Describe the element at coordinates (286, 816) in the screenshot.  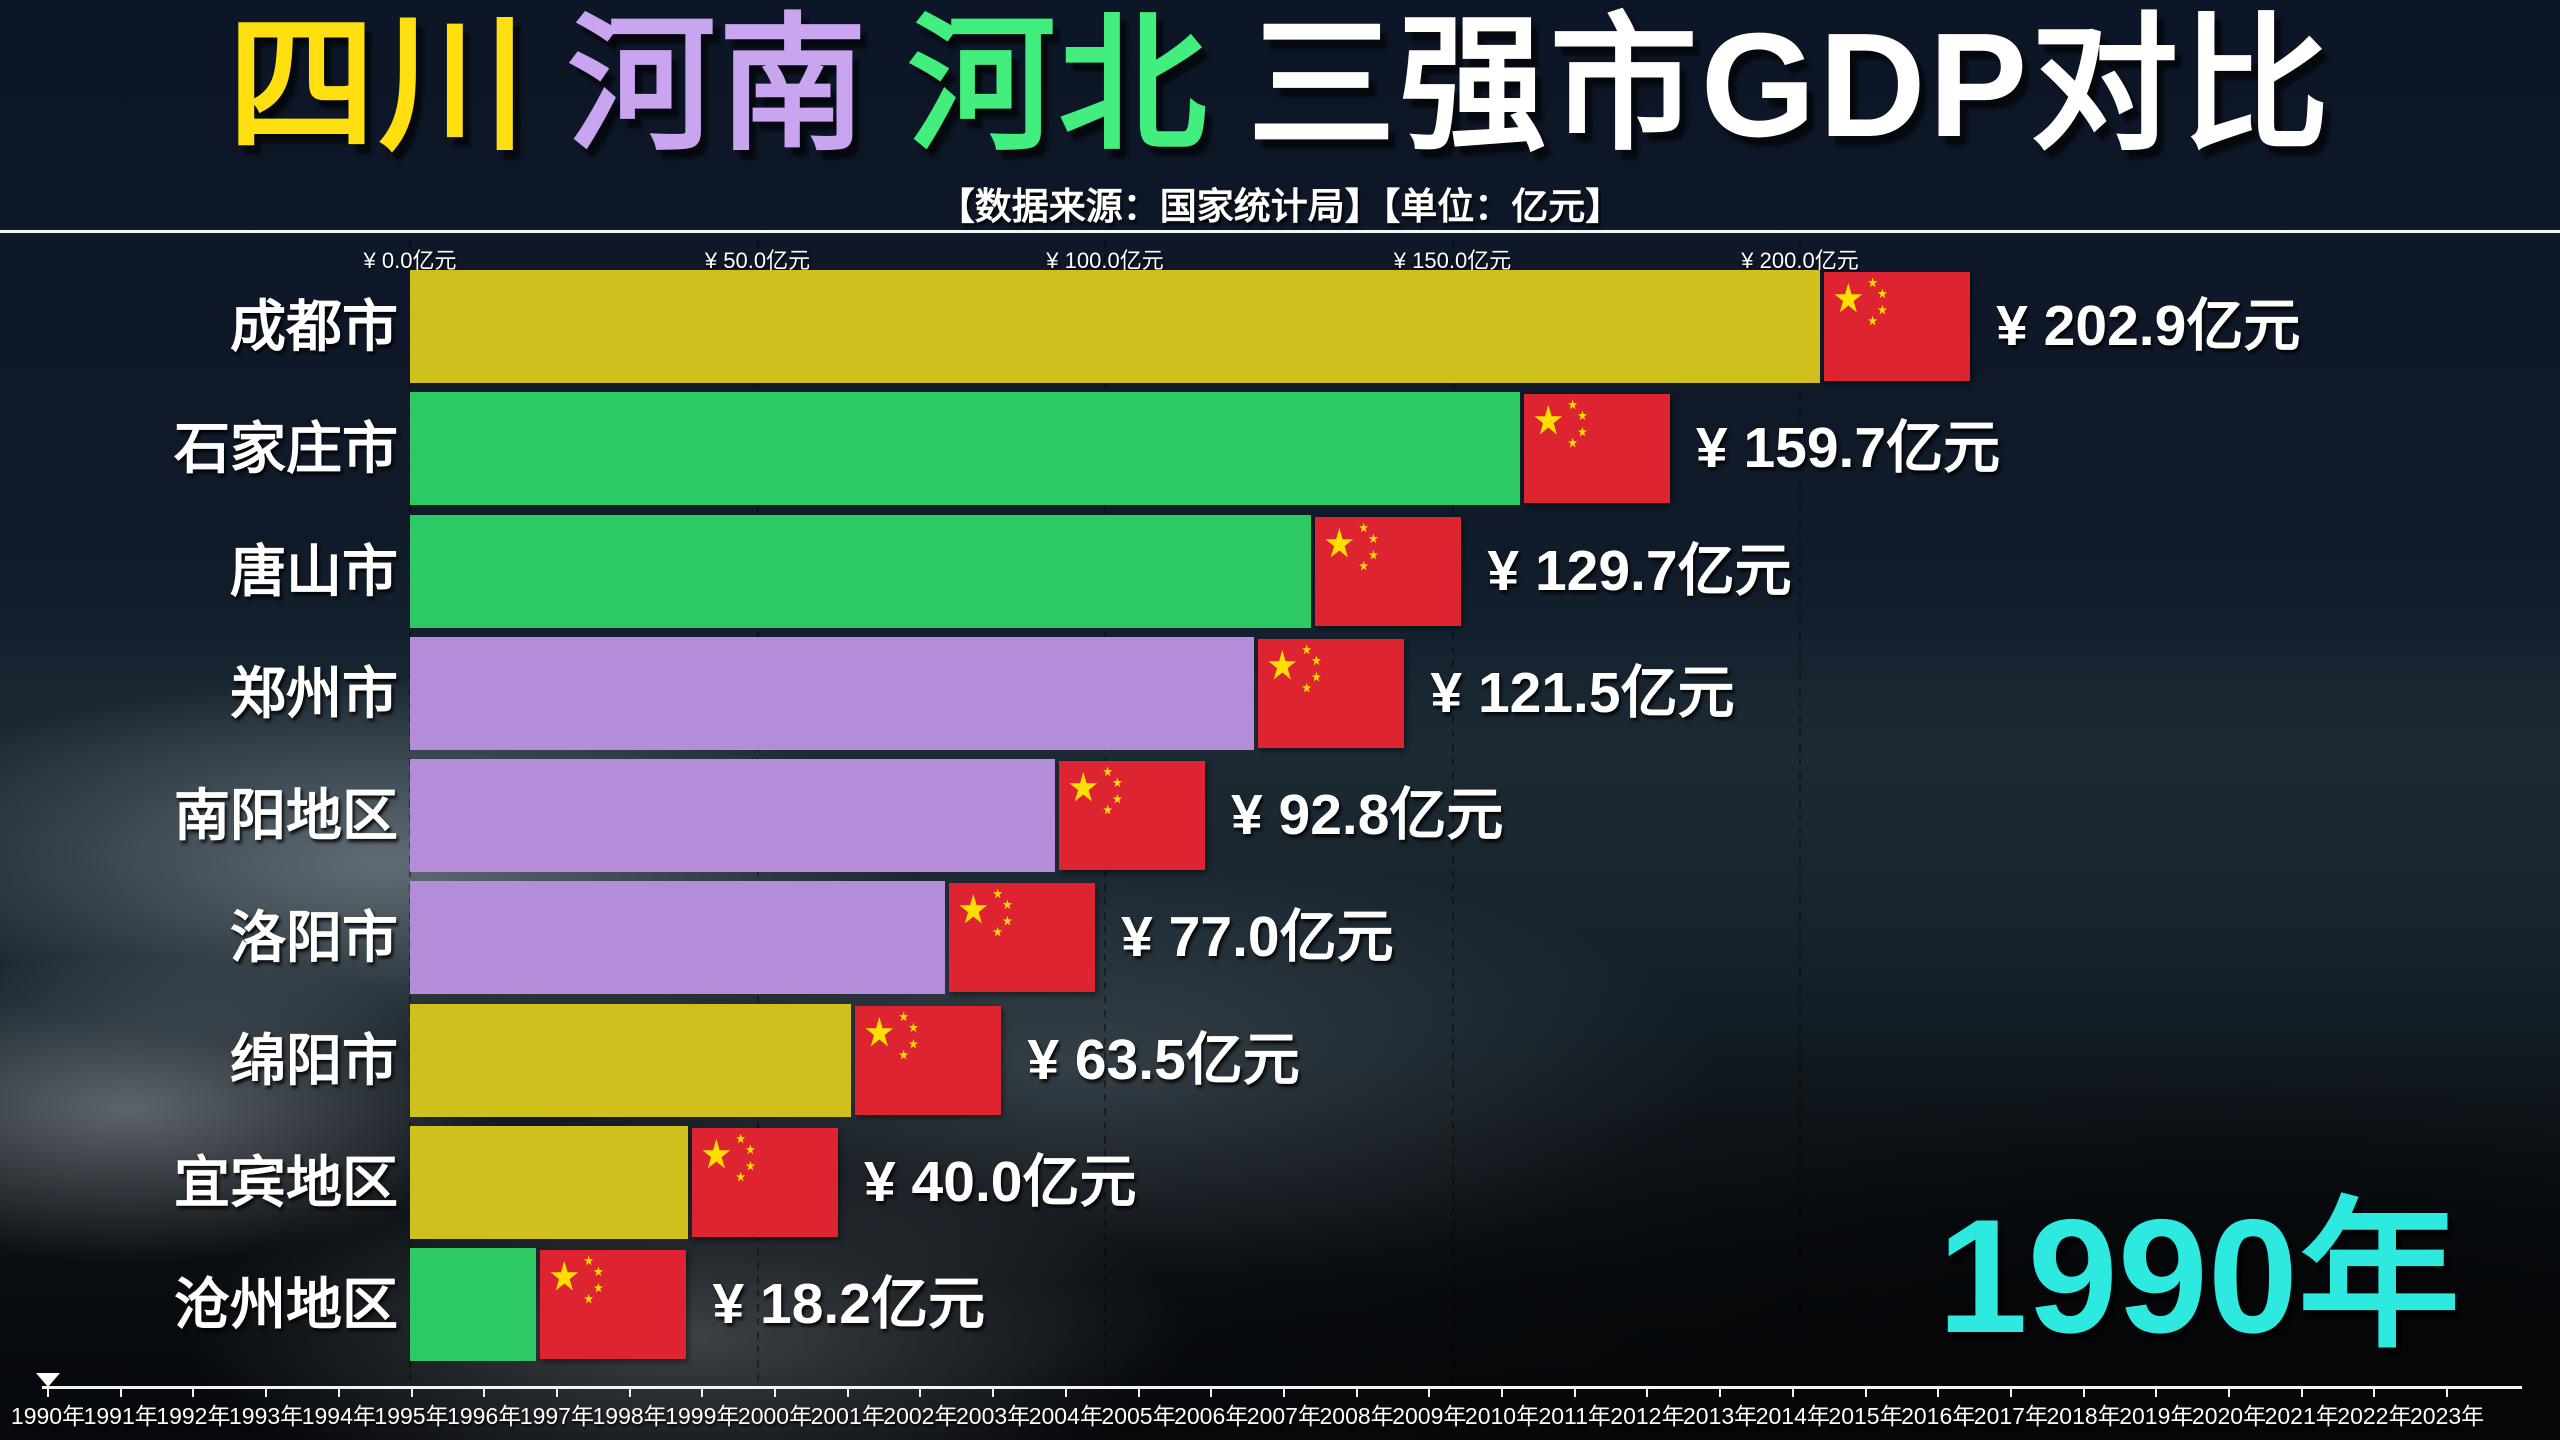
I see `city-label: 南阳地区` at that location.